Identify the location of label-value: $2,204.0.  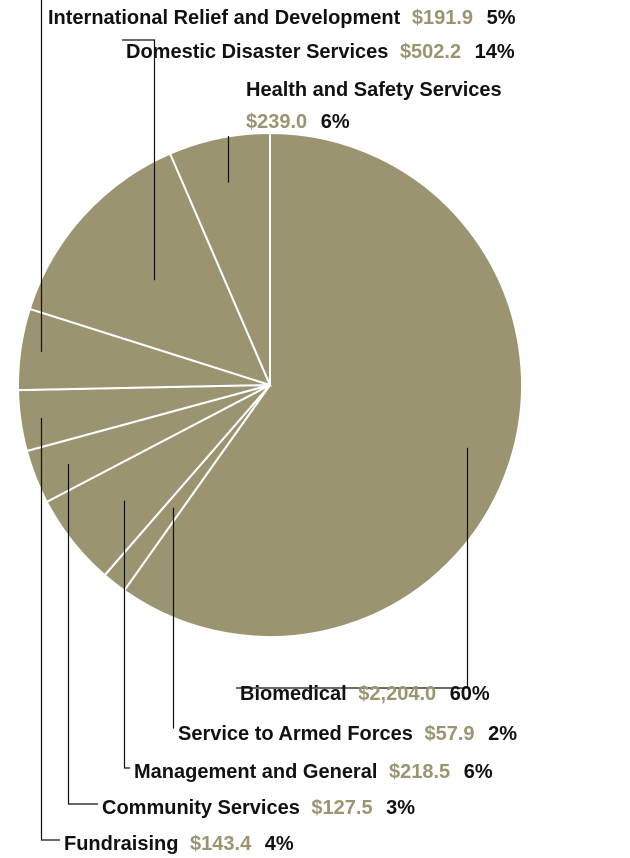
(397, 694).